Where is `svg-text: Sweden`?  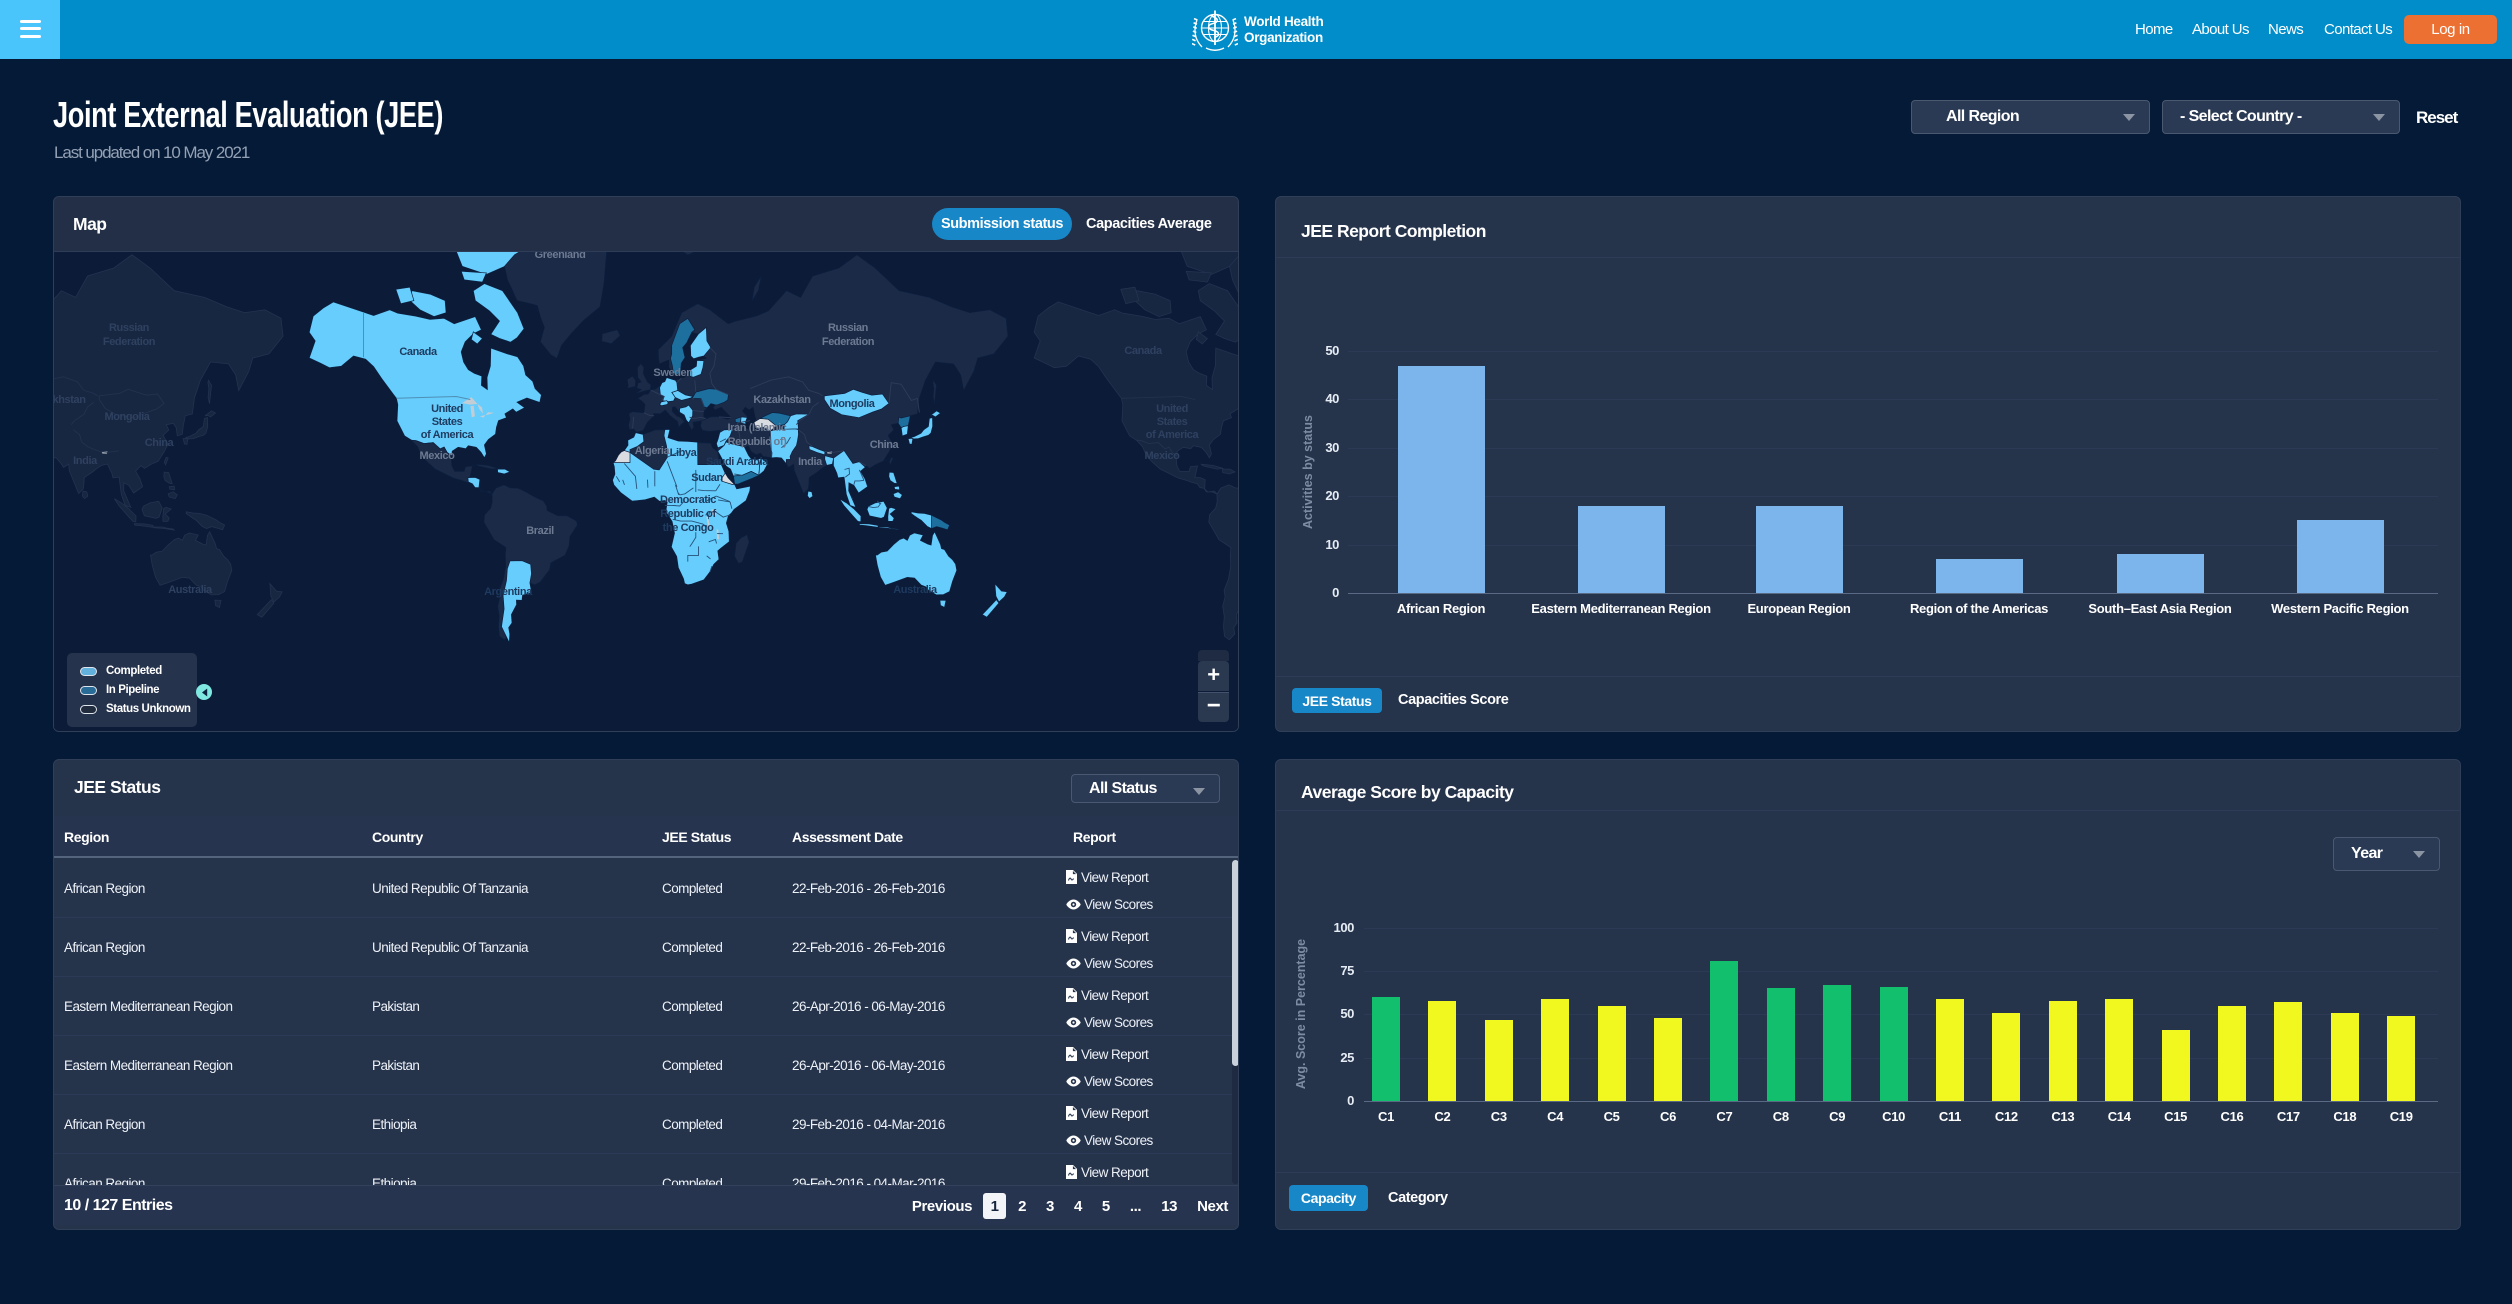 svg-text: Sweden is located at coordinates (673, 373).